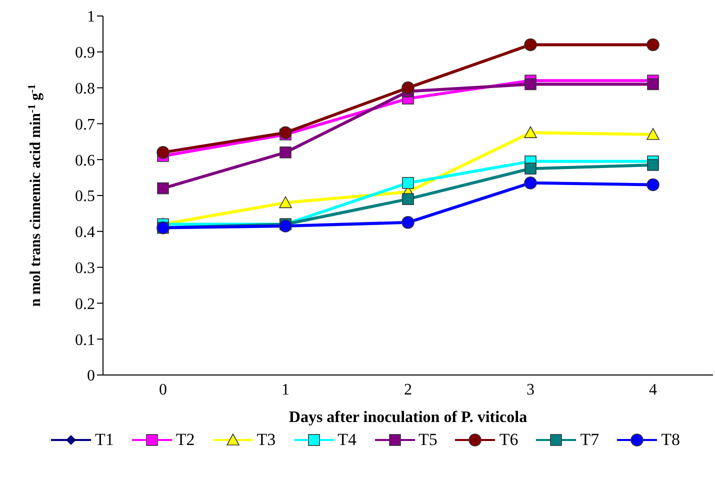  Describe the element at coordinates (653, 389) in the screenshot. I see `x-tick-label: 4` at that location.